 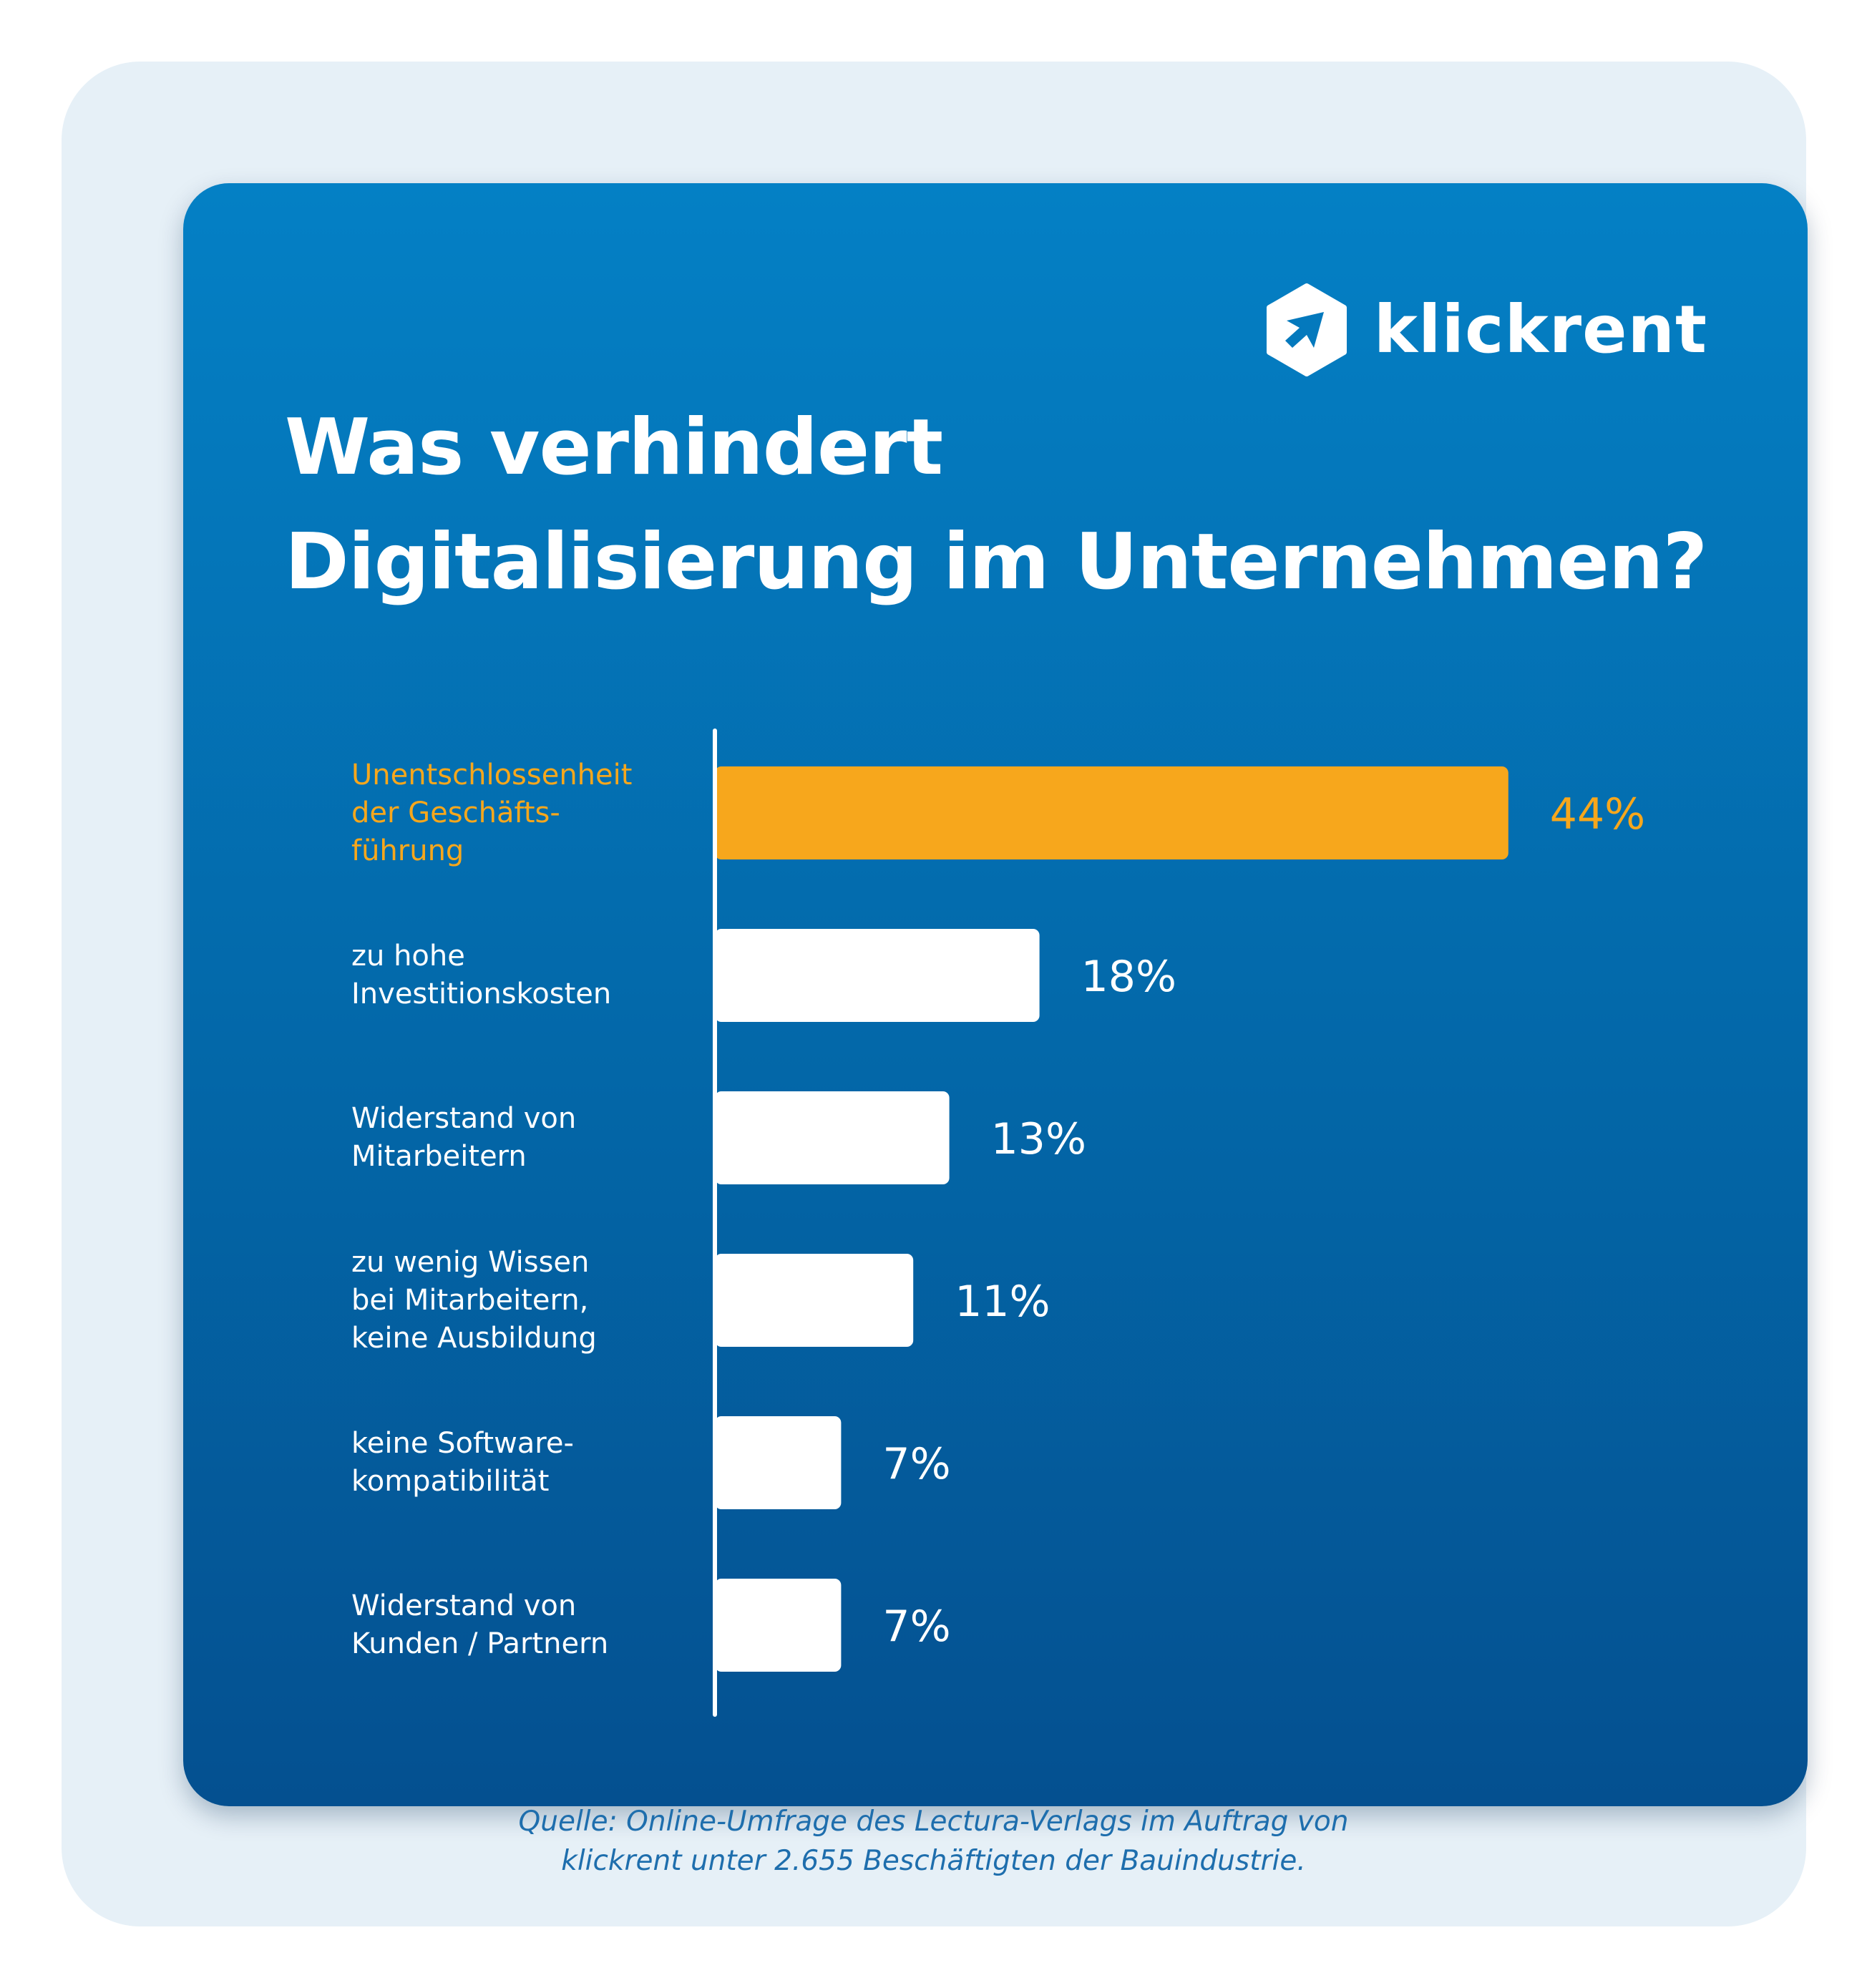 What do you see at coordinates (1306, 329) in the screenshot?
I see `hexagon-arrow-icon` at bounding box center [1306, 329].